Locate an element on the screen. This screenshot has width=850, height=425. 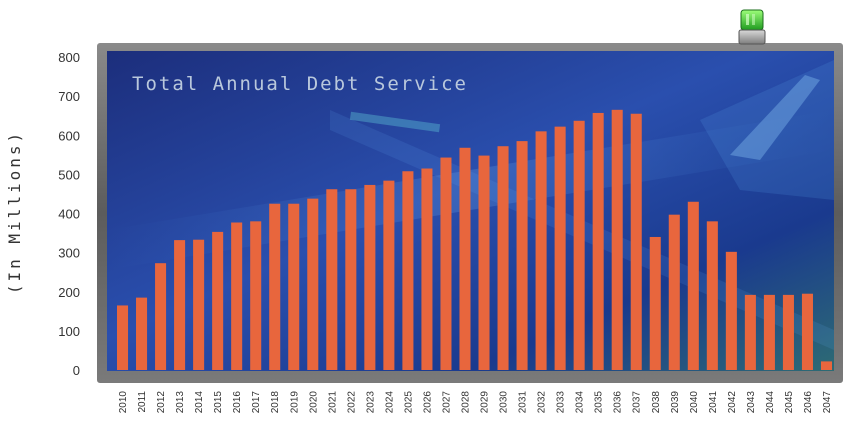
x-tick-label: 2026 is located at coordinates (427, 402).